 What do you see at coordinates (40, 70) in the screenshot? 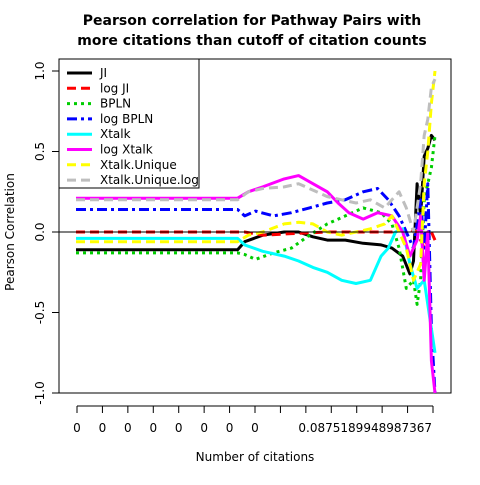
I see `y-tick-label: 1.0` at bounding box center [40, 70].